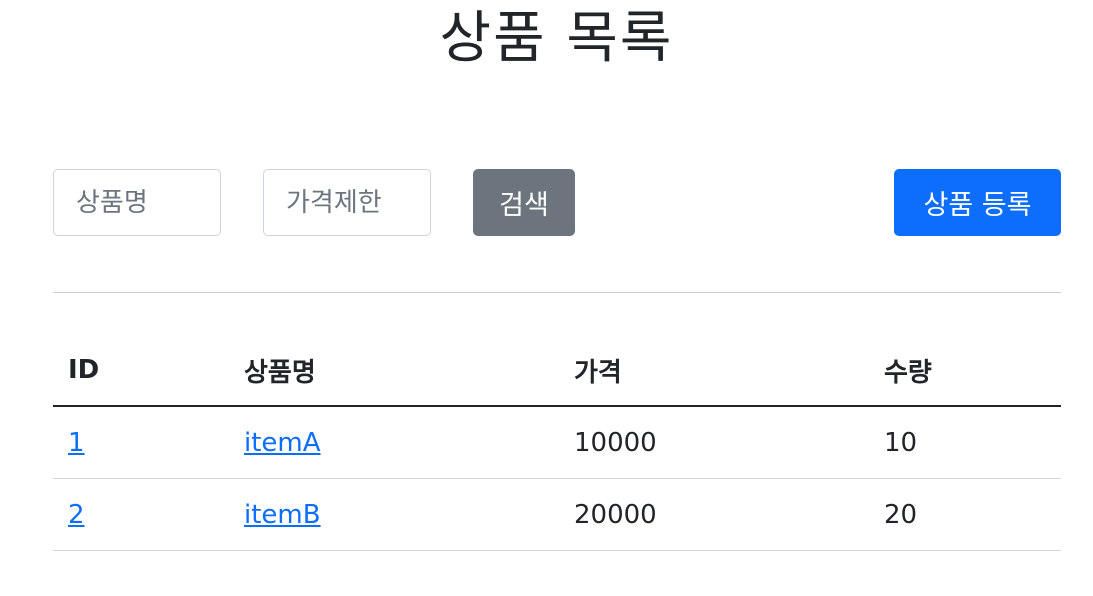  Describe the element at coordinates (76, 443) in the screenshot. I see `item-id-link: 1` at that location.